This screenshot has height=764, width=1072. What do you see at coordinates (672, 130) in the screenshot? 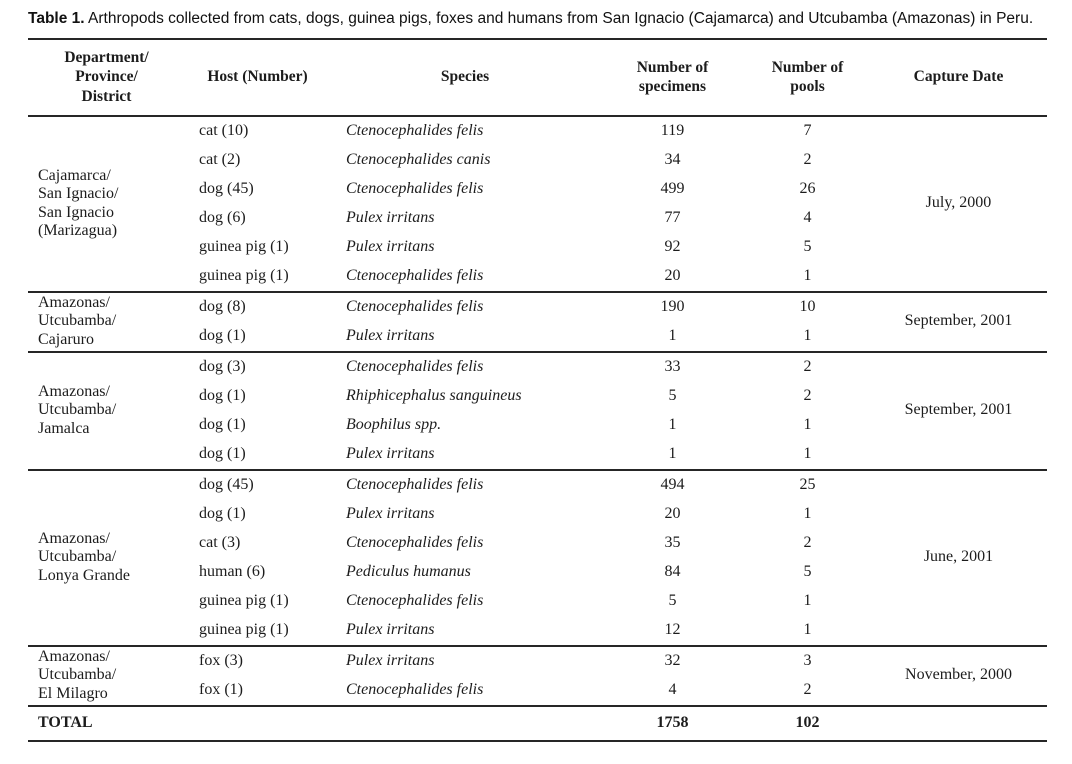
I see `specimens-cell: 119` at bounding box center [672, 130].